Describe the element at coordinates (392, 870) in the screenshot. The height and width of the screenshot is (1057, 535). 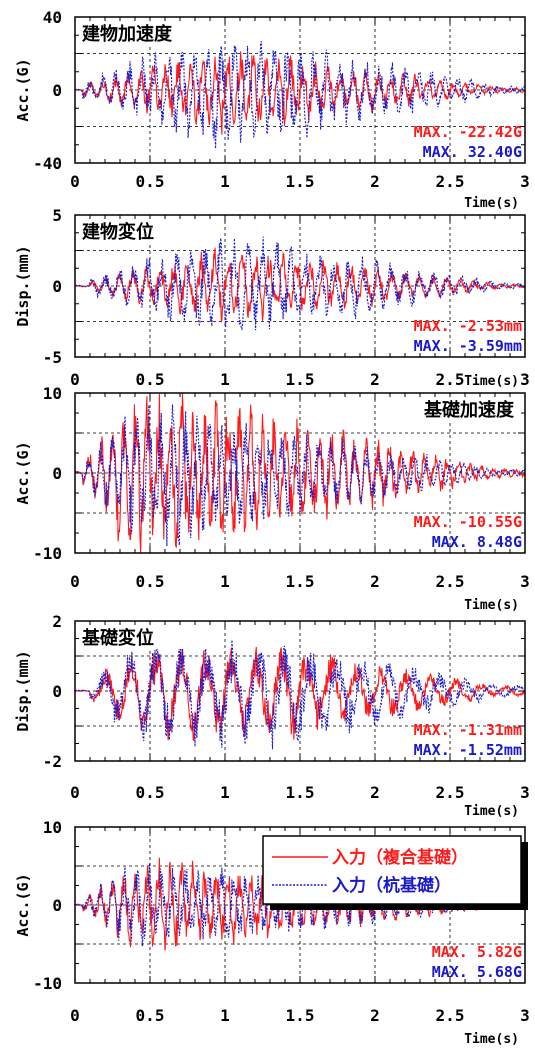
I see `legend-box` at that location.